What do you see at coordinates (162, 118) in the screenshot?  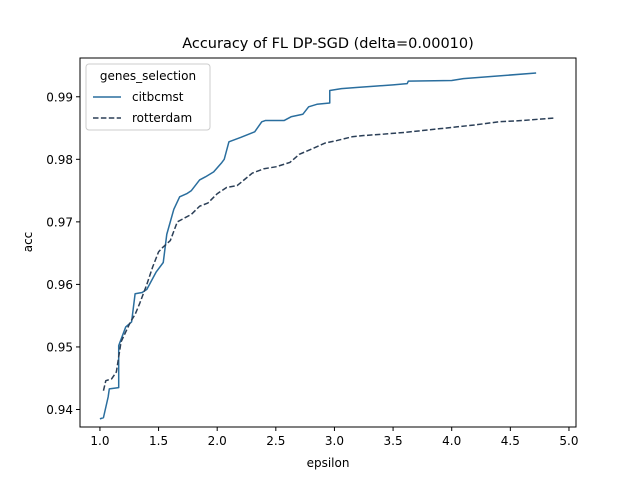 I see `legend-label-rotterdam: rotterdam` at bounding box center [162, 118].